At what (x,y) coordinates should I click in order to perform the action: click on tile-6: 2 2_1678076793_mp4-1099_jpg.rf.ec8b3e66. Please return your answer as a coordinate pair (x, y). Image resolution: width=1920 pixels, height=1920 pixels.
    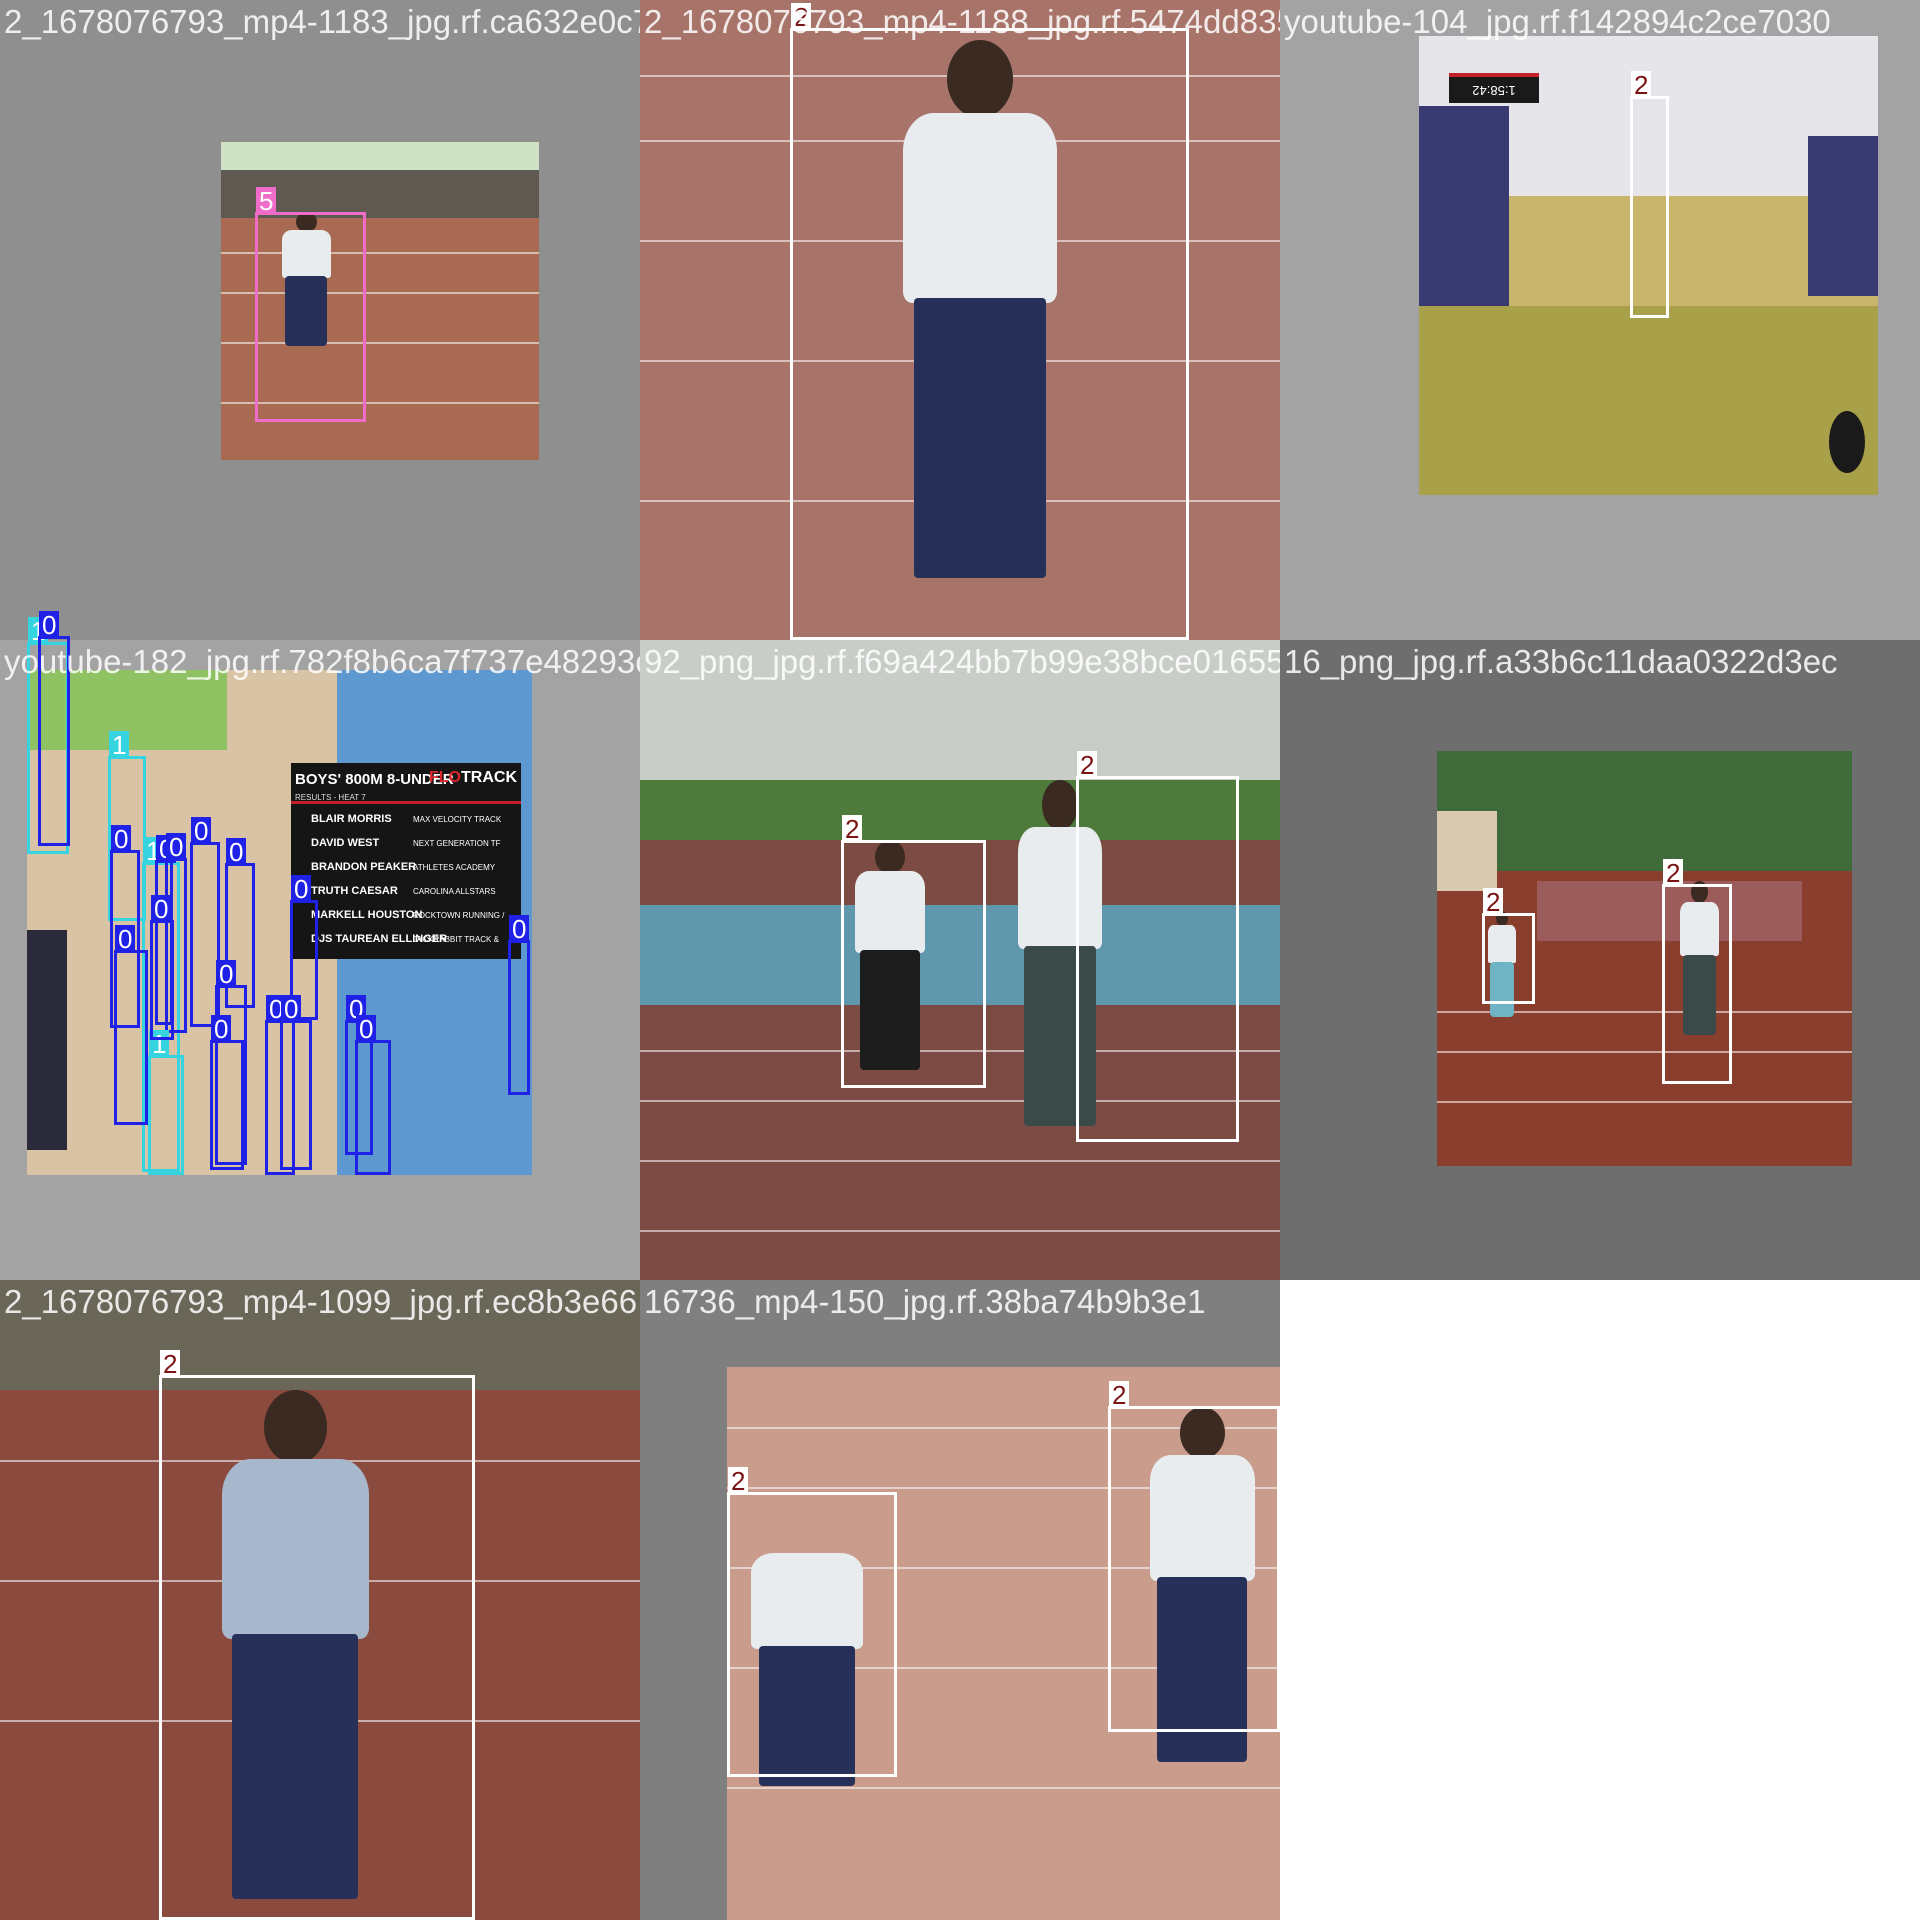
    Looking at the image, I should click on (320, 1600).